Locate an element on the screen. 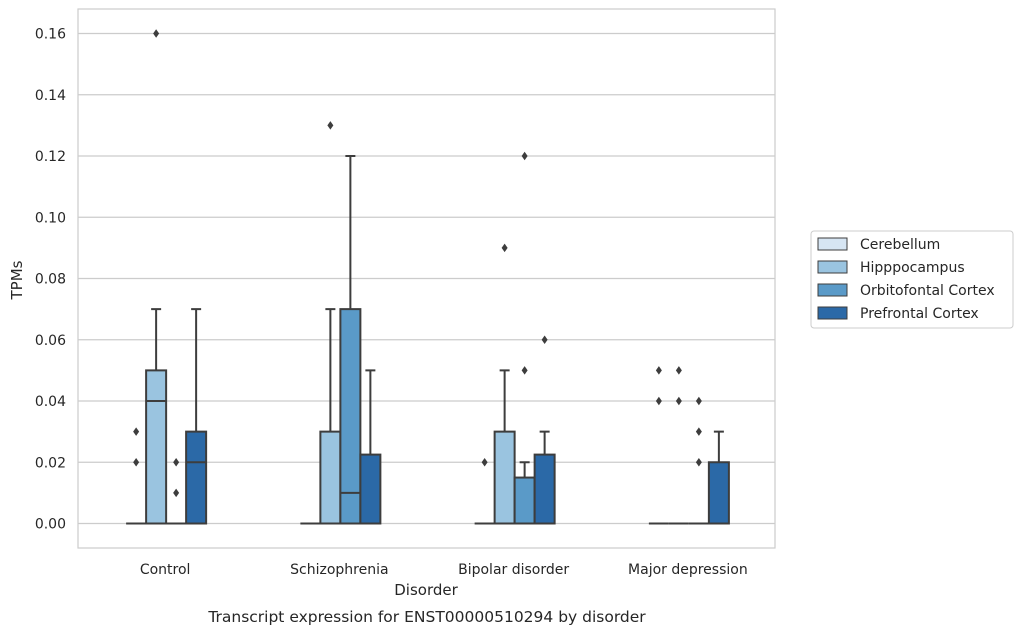  y-tick-label: 0.08 is located at coordinates (50, 280).